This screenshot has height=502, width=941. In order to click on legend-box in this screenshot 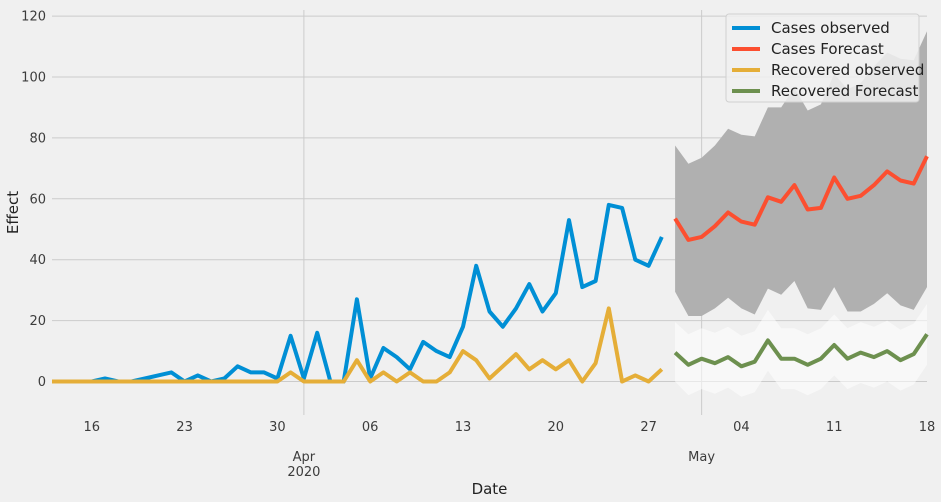, I will do `click(822, 58)`.